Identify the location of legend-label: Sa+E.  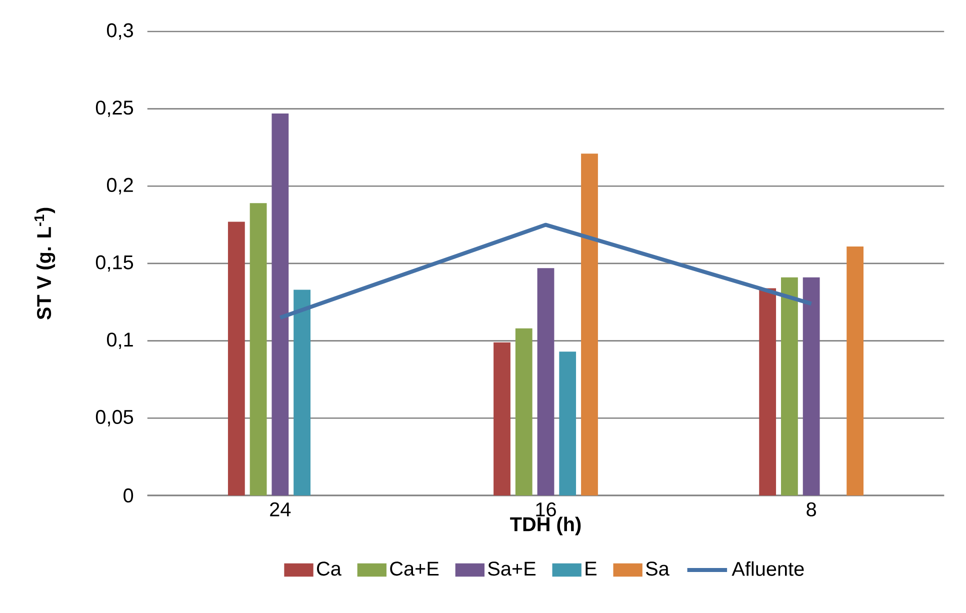
(512, 568).